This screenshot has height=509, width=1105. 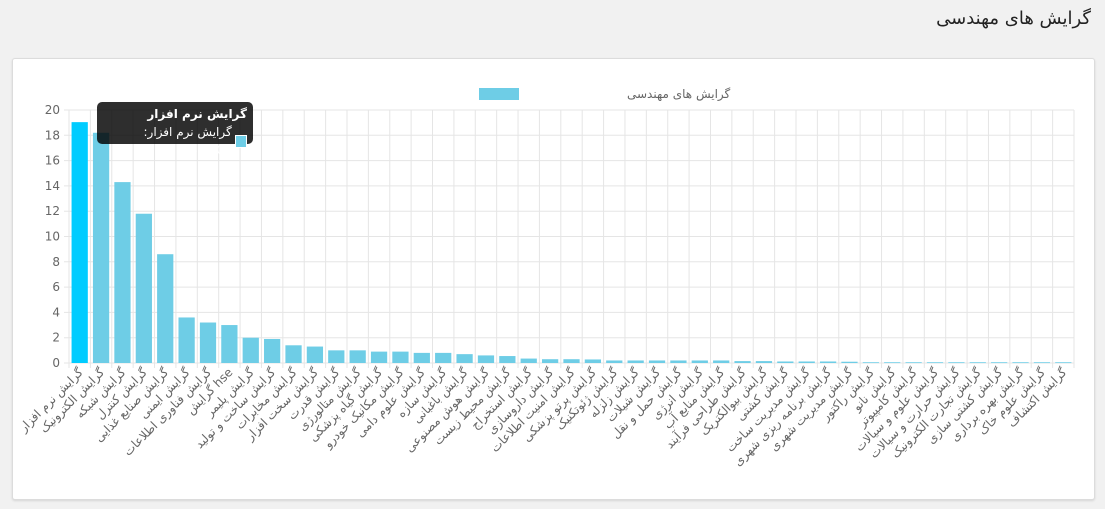 What do you see at coordinates (240, 141) in the screenshot?
I see `tooltip-swatch` at bounding box center [240, 141].